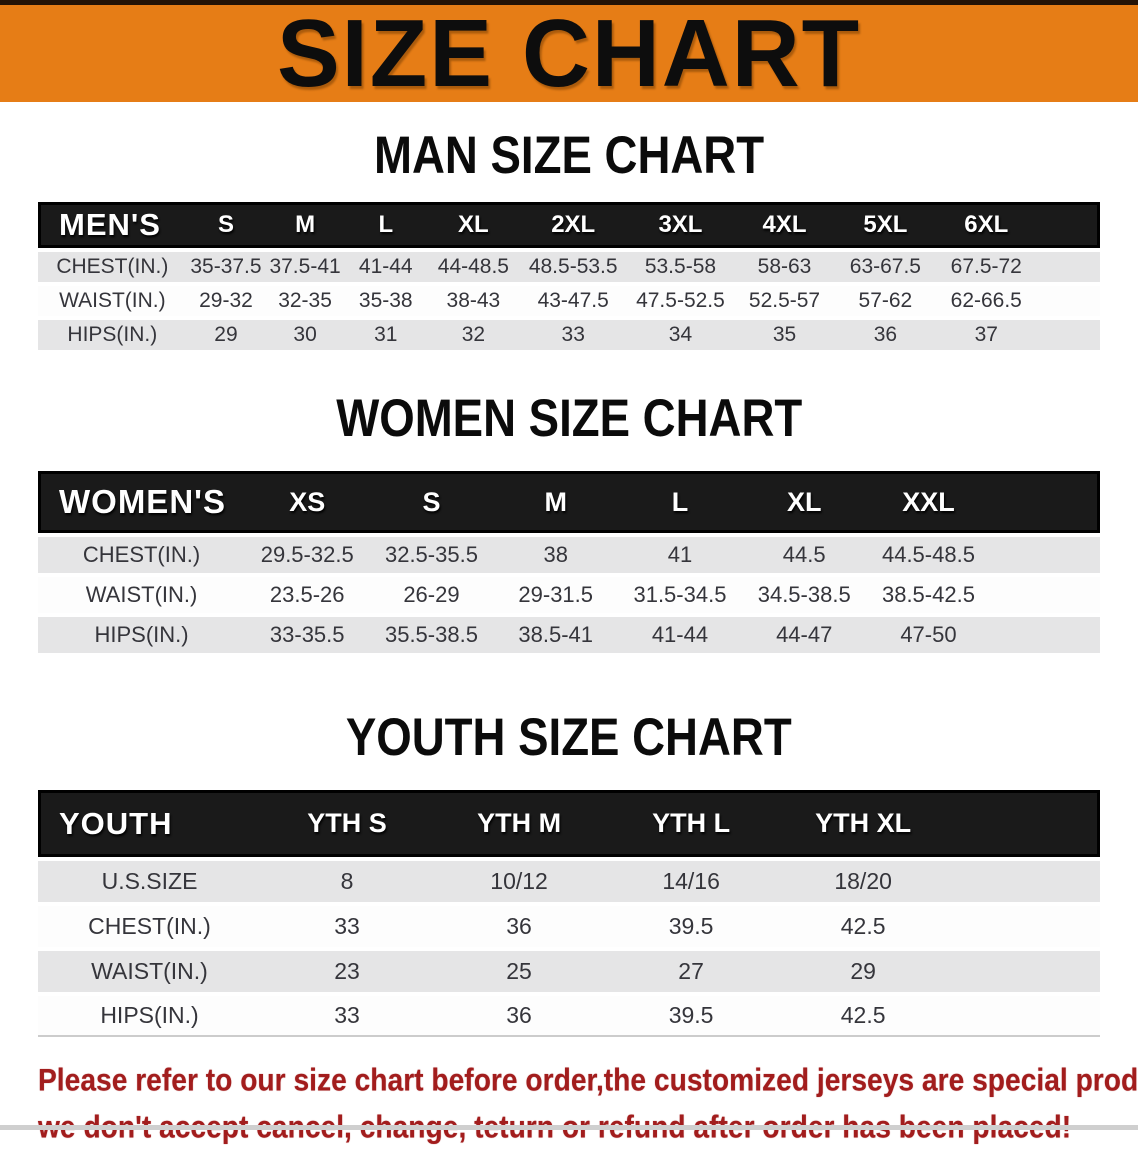  I want to click on value-cell: 25, so click(519, 969).